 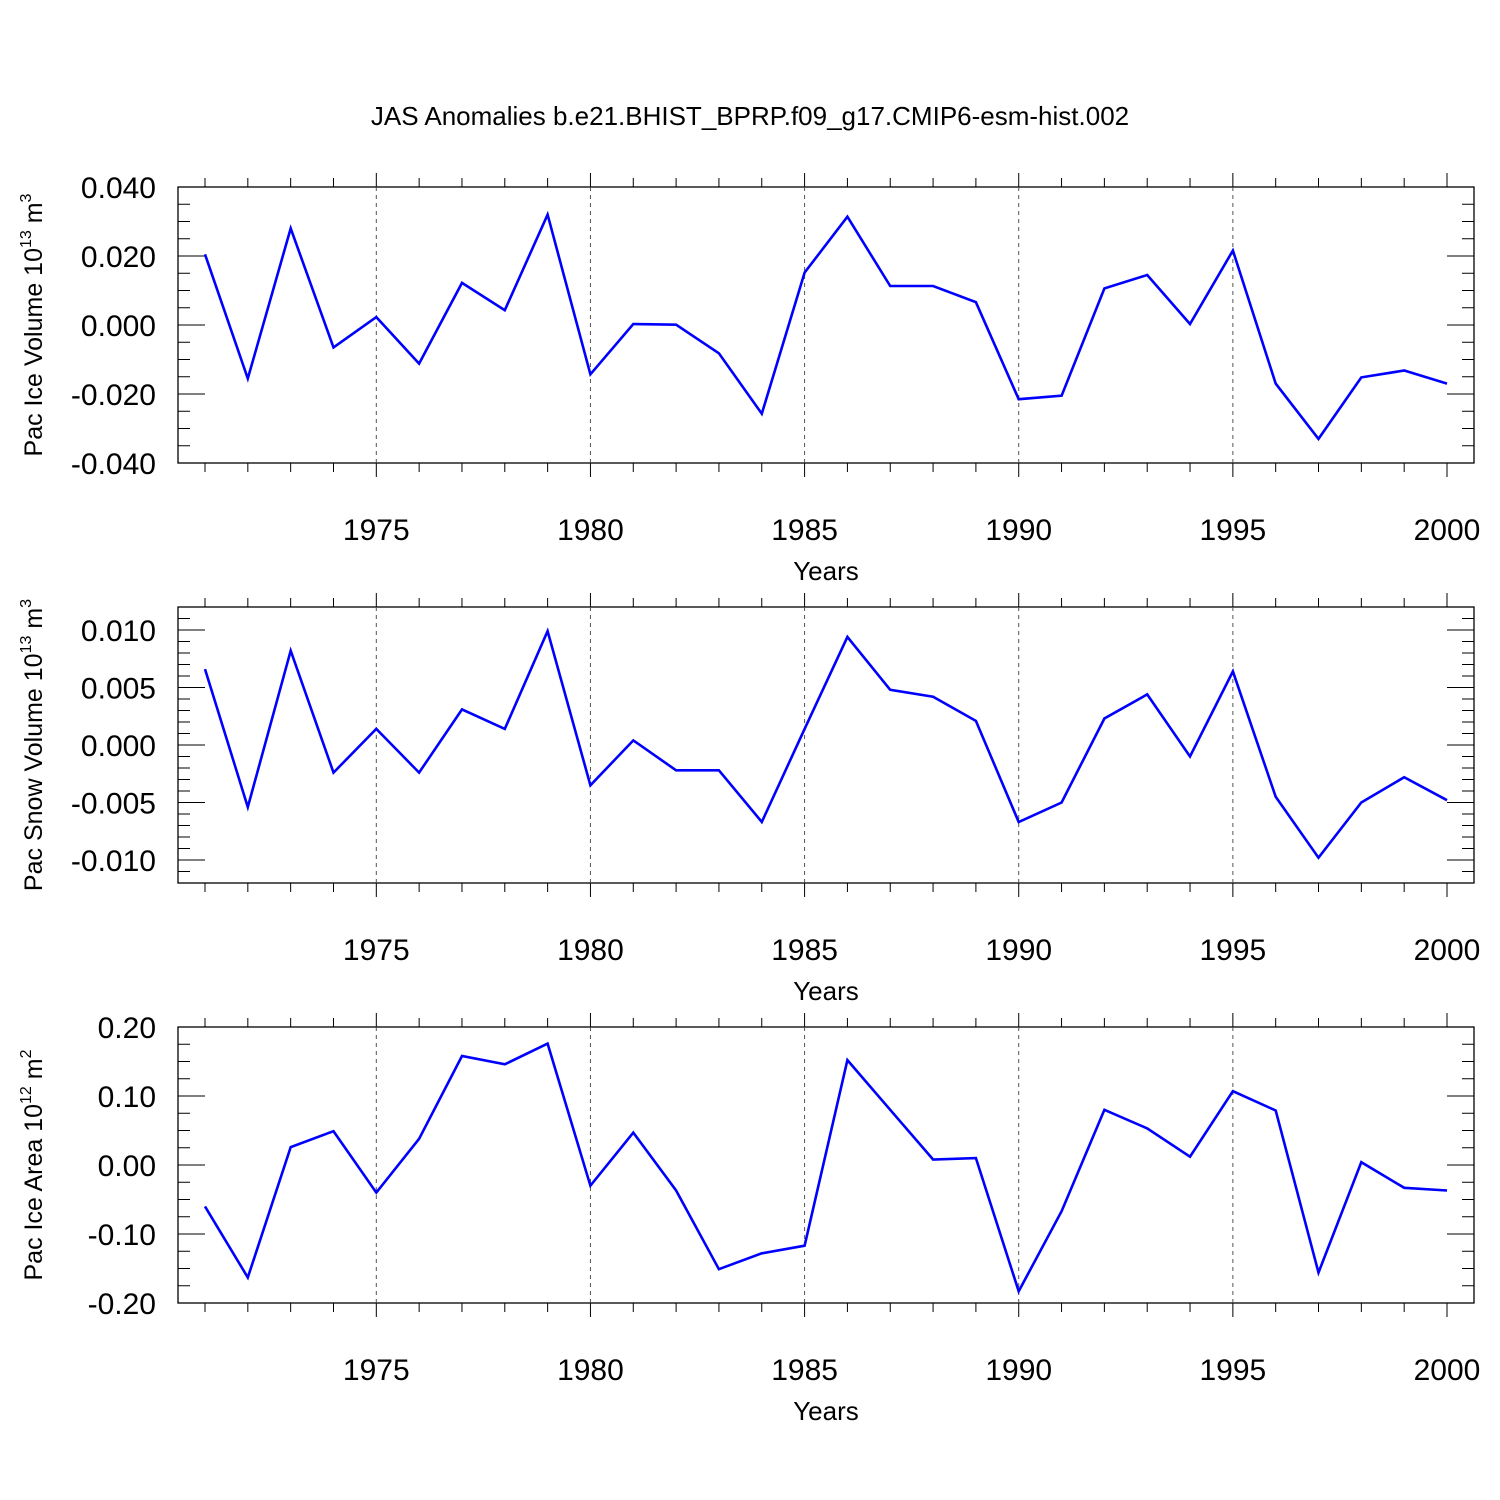 I want to click on y-tick-label: -0.040, so click(x=113, y=464).